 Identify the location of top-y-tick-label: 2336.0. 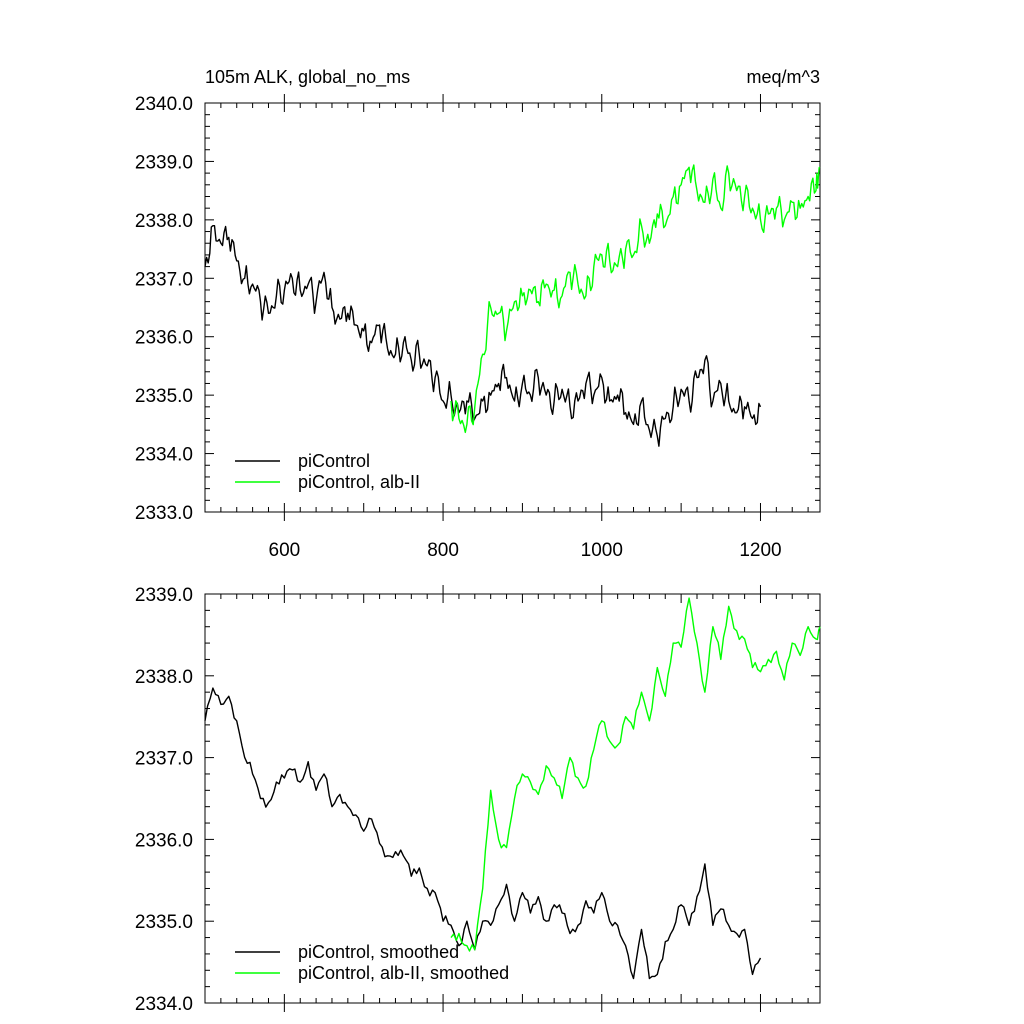
(164, 338).